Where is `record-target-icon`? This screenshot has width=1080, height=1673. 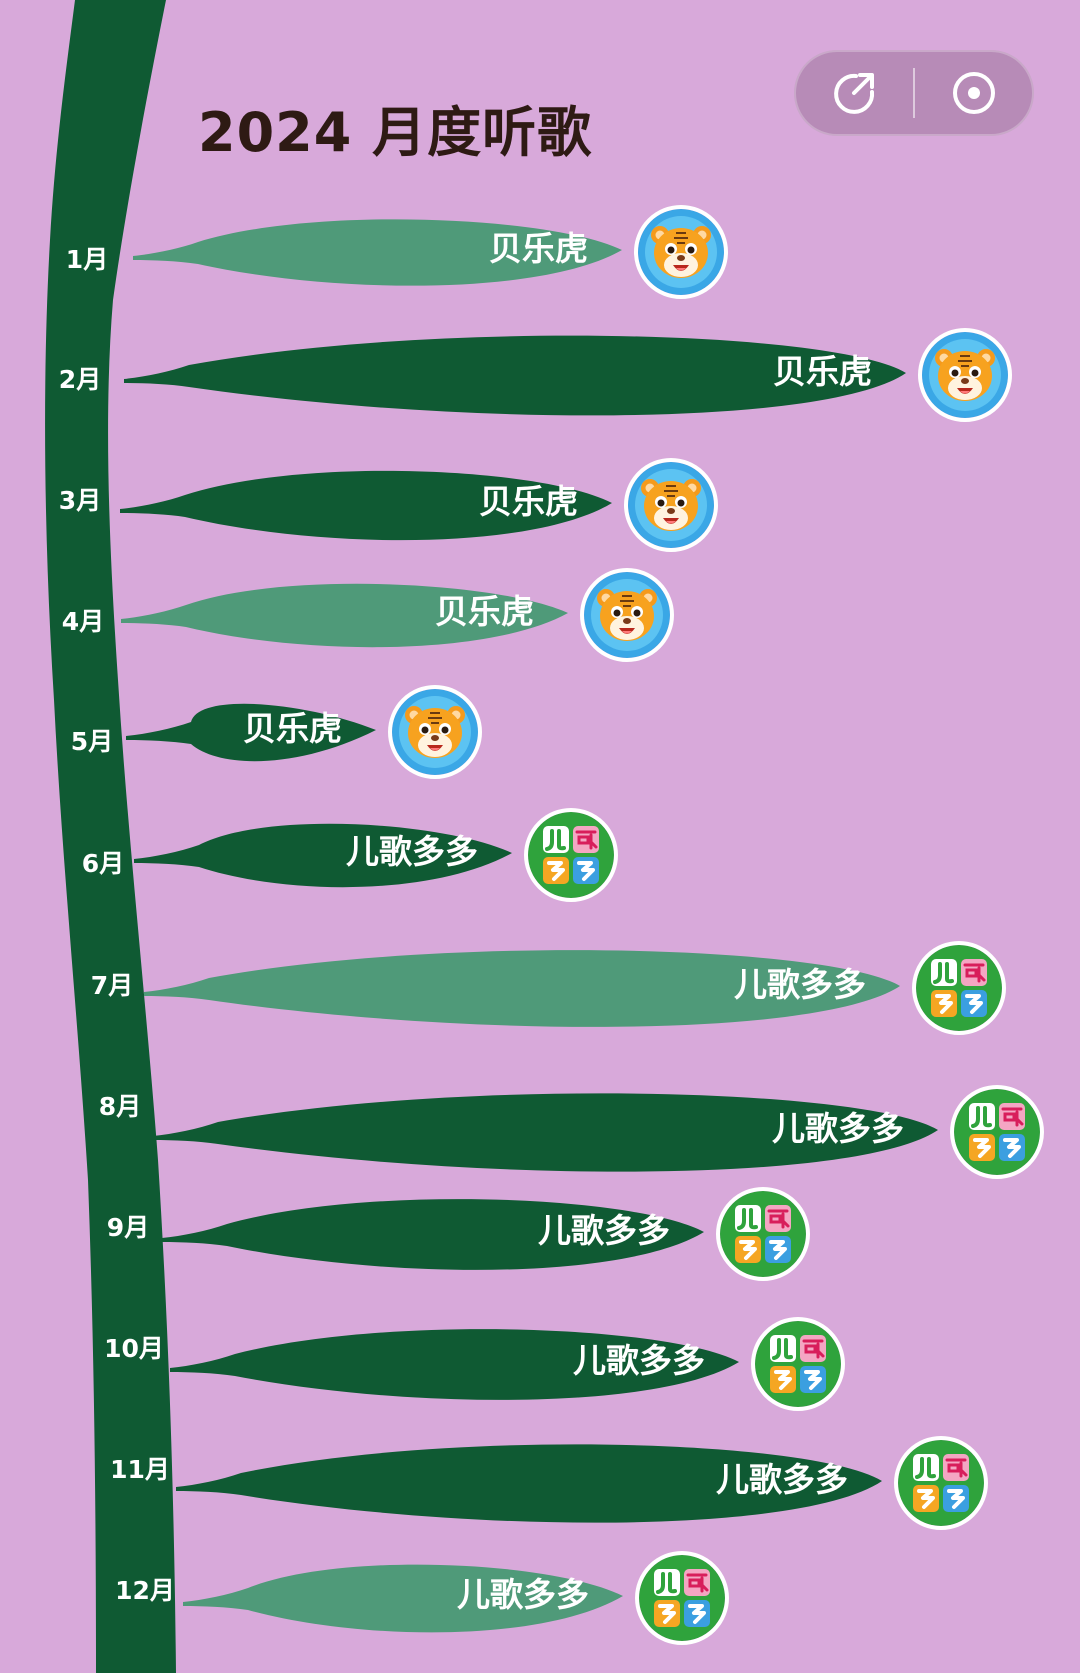
record-target-icon is located at coordinates (974, 93).